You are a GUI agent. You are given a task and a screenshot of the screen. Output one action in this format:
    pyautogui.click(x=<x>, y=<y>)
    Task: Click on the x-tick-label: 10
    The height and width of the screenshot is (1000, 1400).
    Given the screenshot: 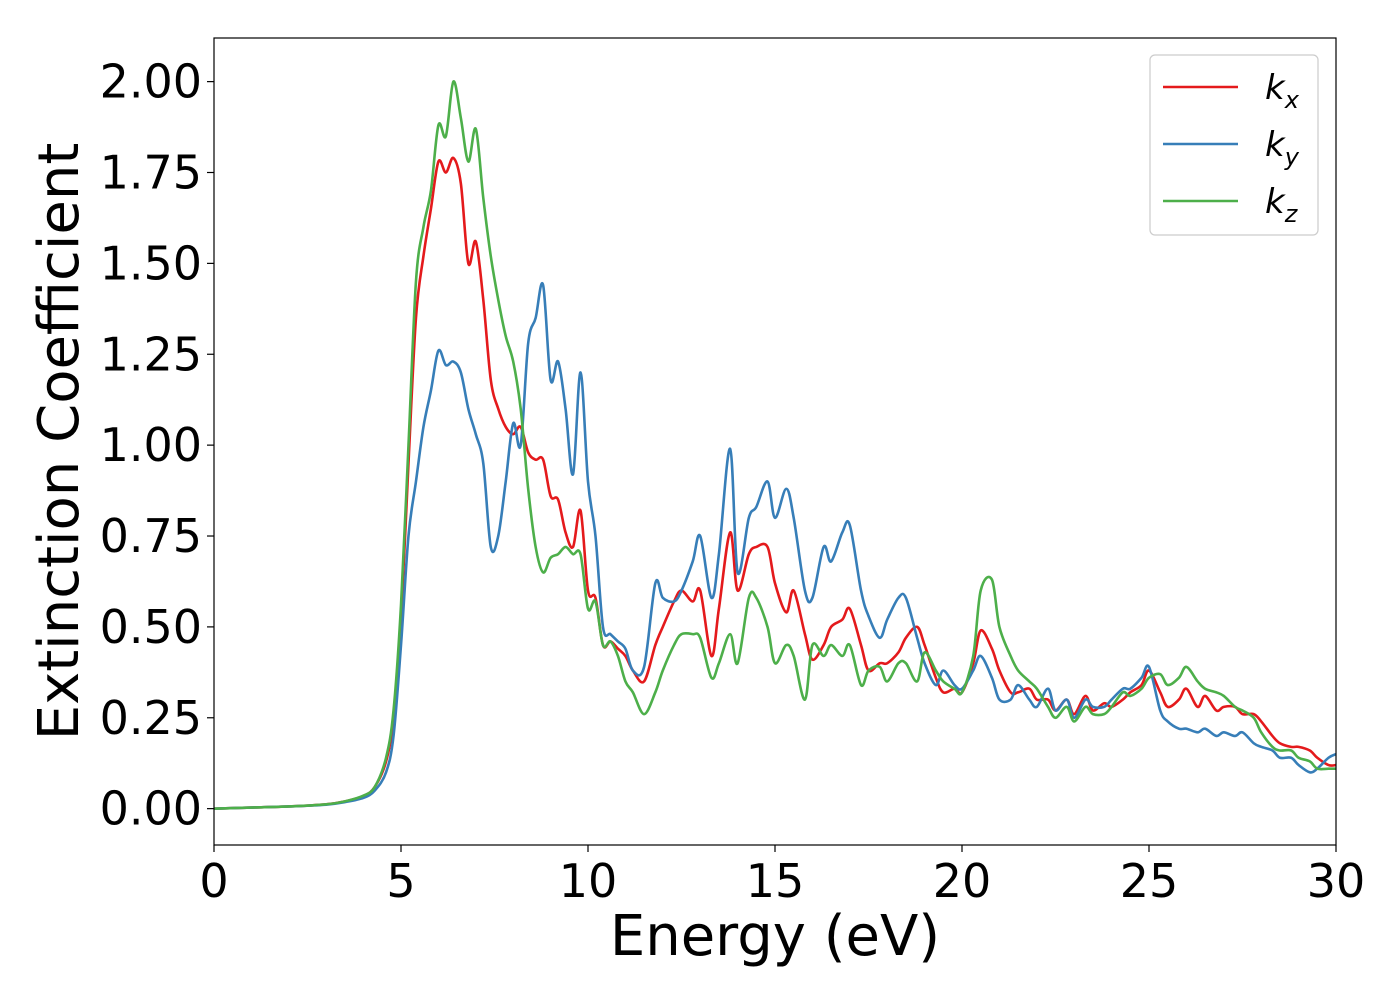 What is the action you would take?
    pyautogui.click(x=588, y=881)
    